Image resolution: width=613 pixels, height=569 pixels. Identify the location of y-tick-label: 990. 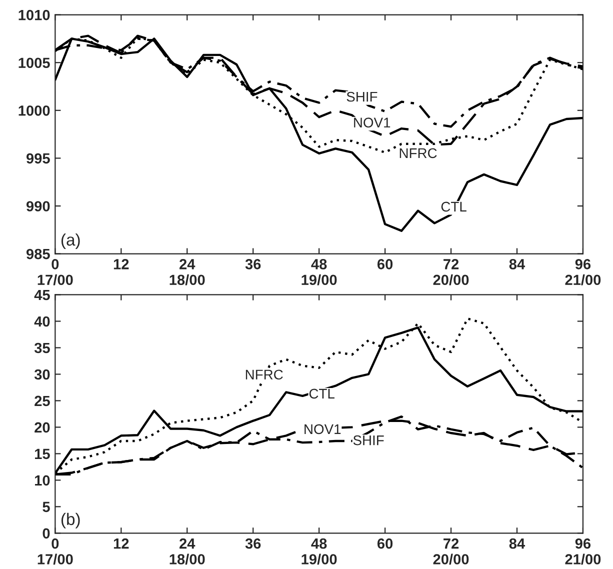
(38, 206).